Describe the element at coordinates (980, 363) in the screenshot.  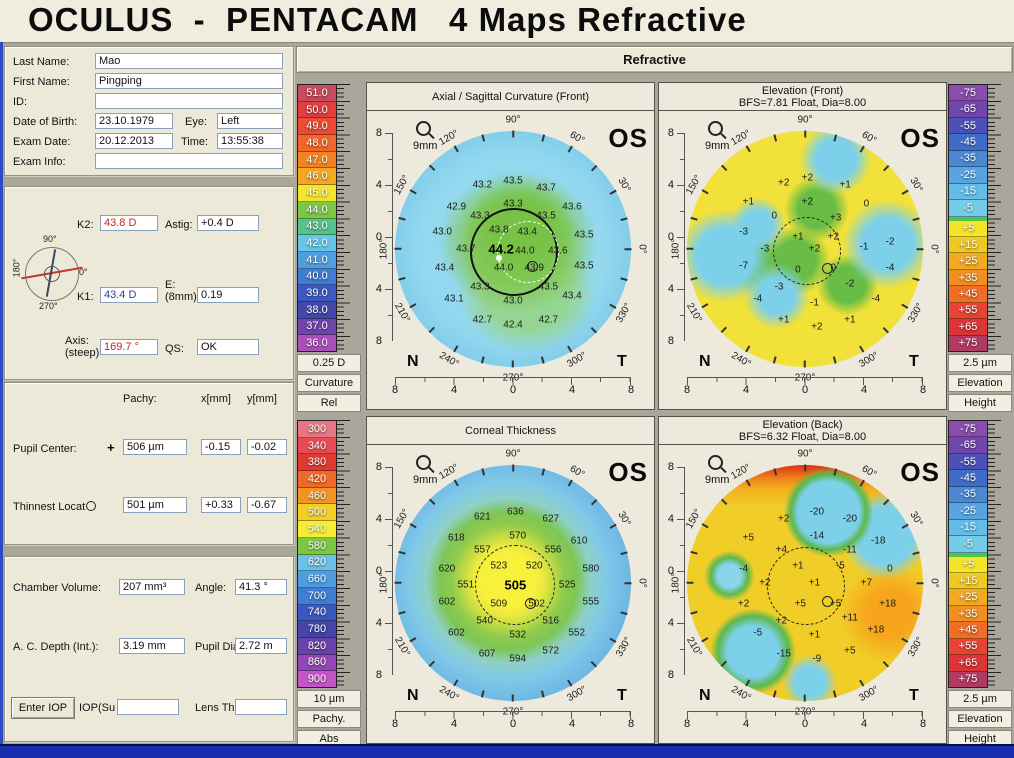
I see `scale-step-label: 2.5 µm` at that location.